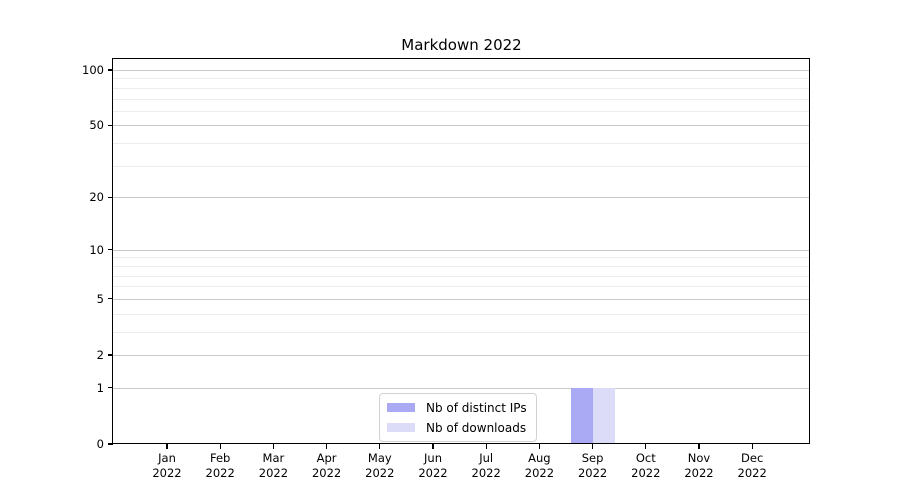 The width and height of the screenshot is (900, 500). I want to click on x-tick-label-jul: Jul 2022, so click(486, 465).